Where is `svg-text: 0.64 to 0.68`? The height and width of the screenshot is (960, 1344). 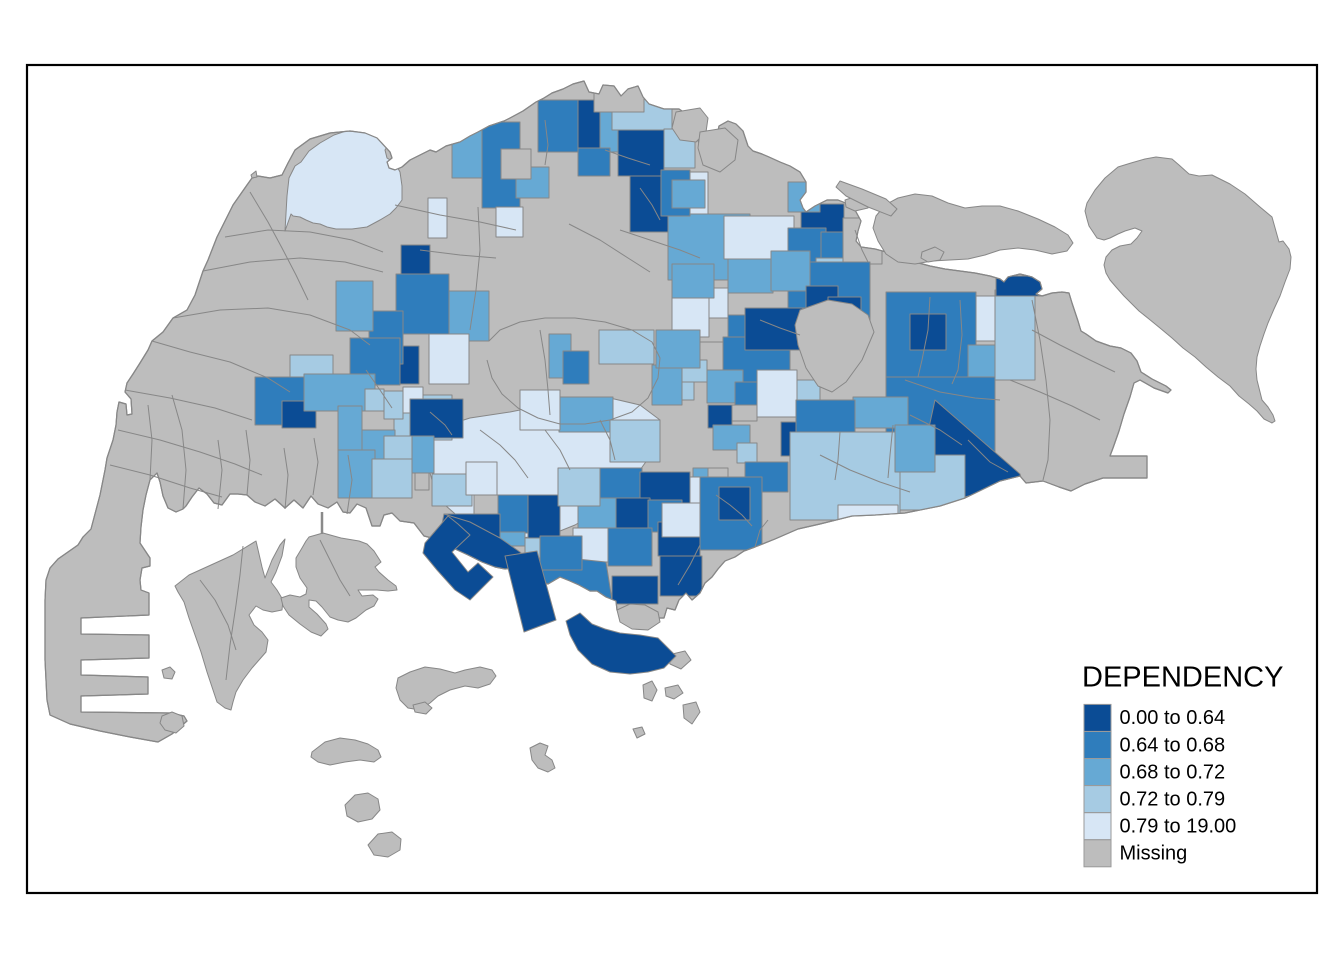
svg-text: 0.64 to 0.68 is located at coordinates (1173, 745).